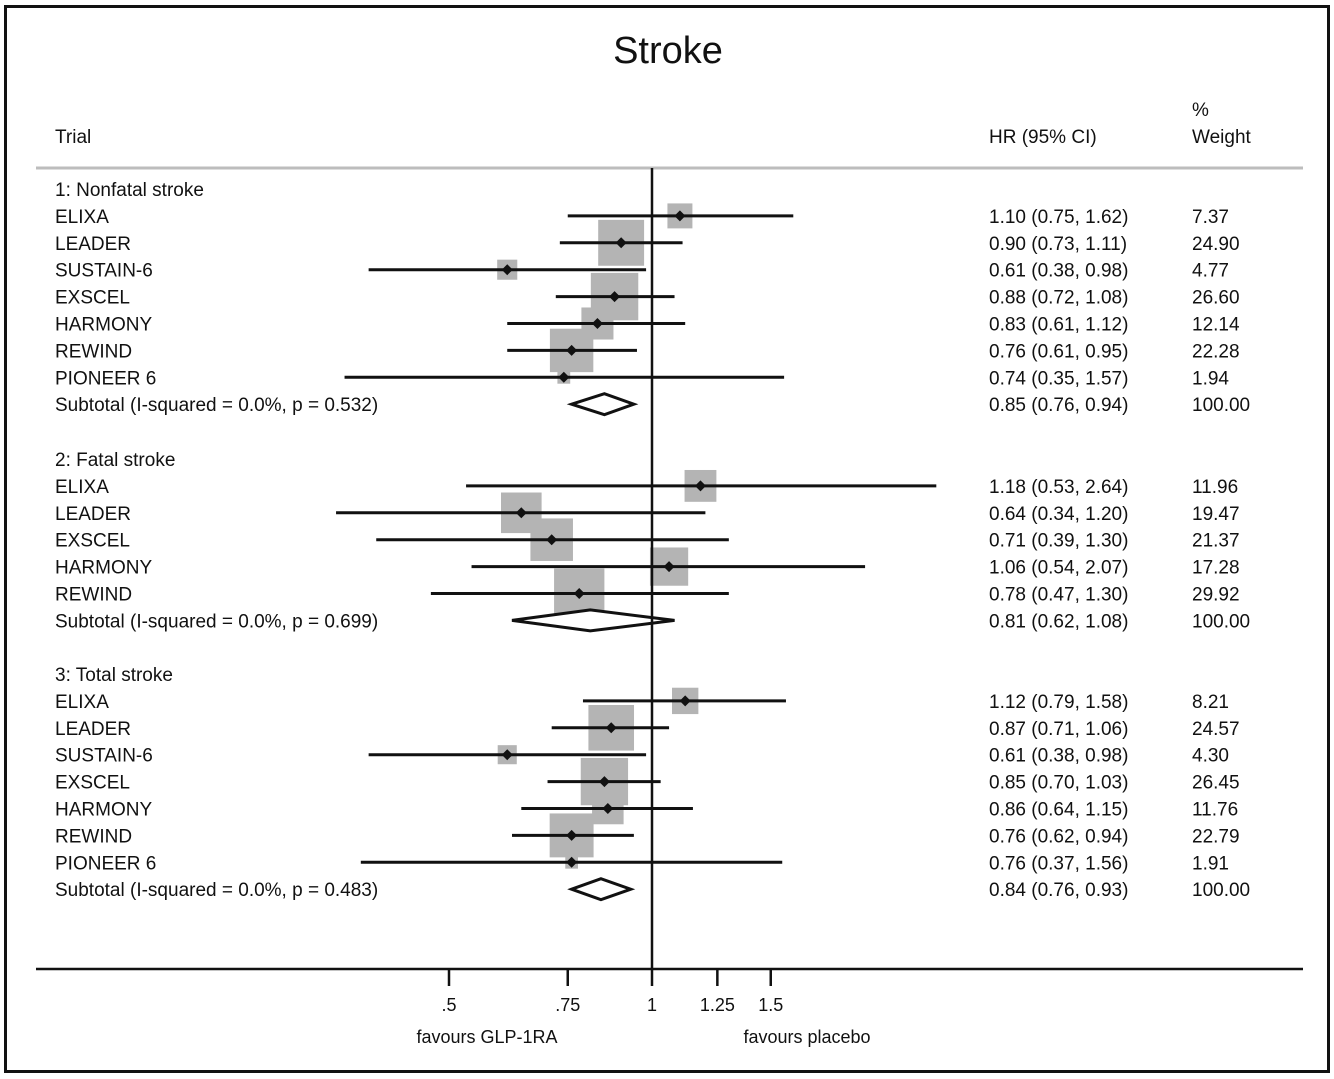  Describe the element at coordinates (1216, 244) in the screenshot. I see `weight-value: 24.90` at that location.